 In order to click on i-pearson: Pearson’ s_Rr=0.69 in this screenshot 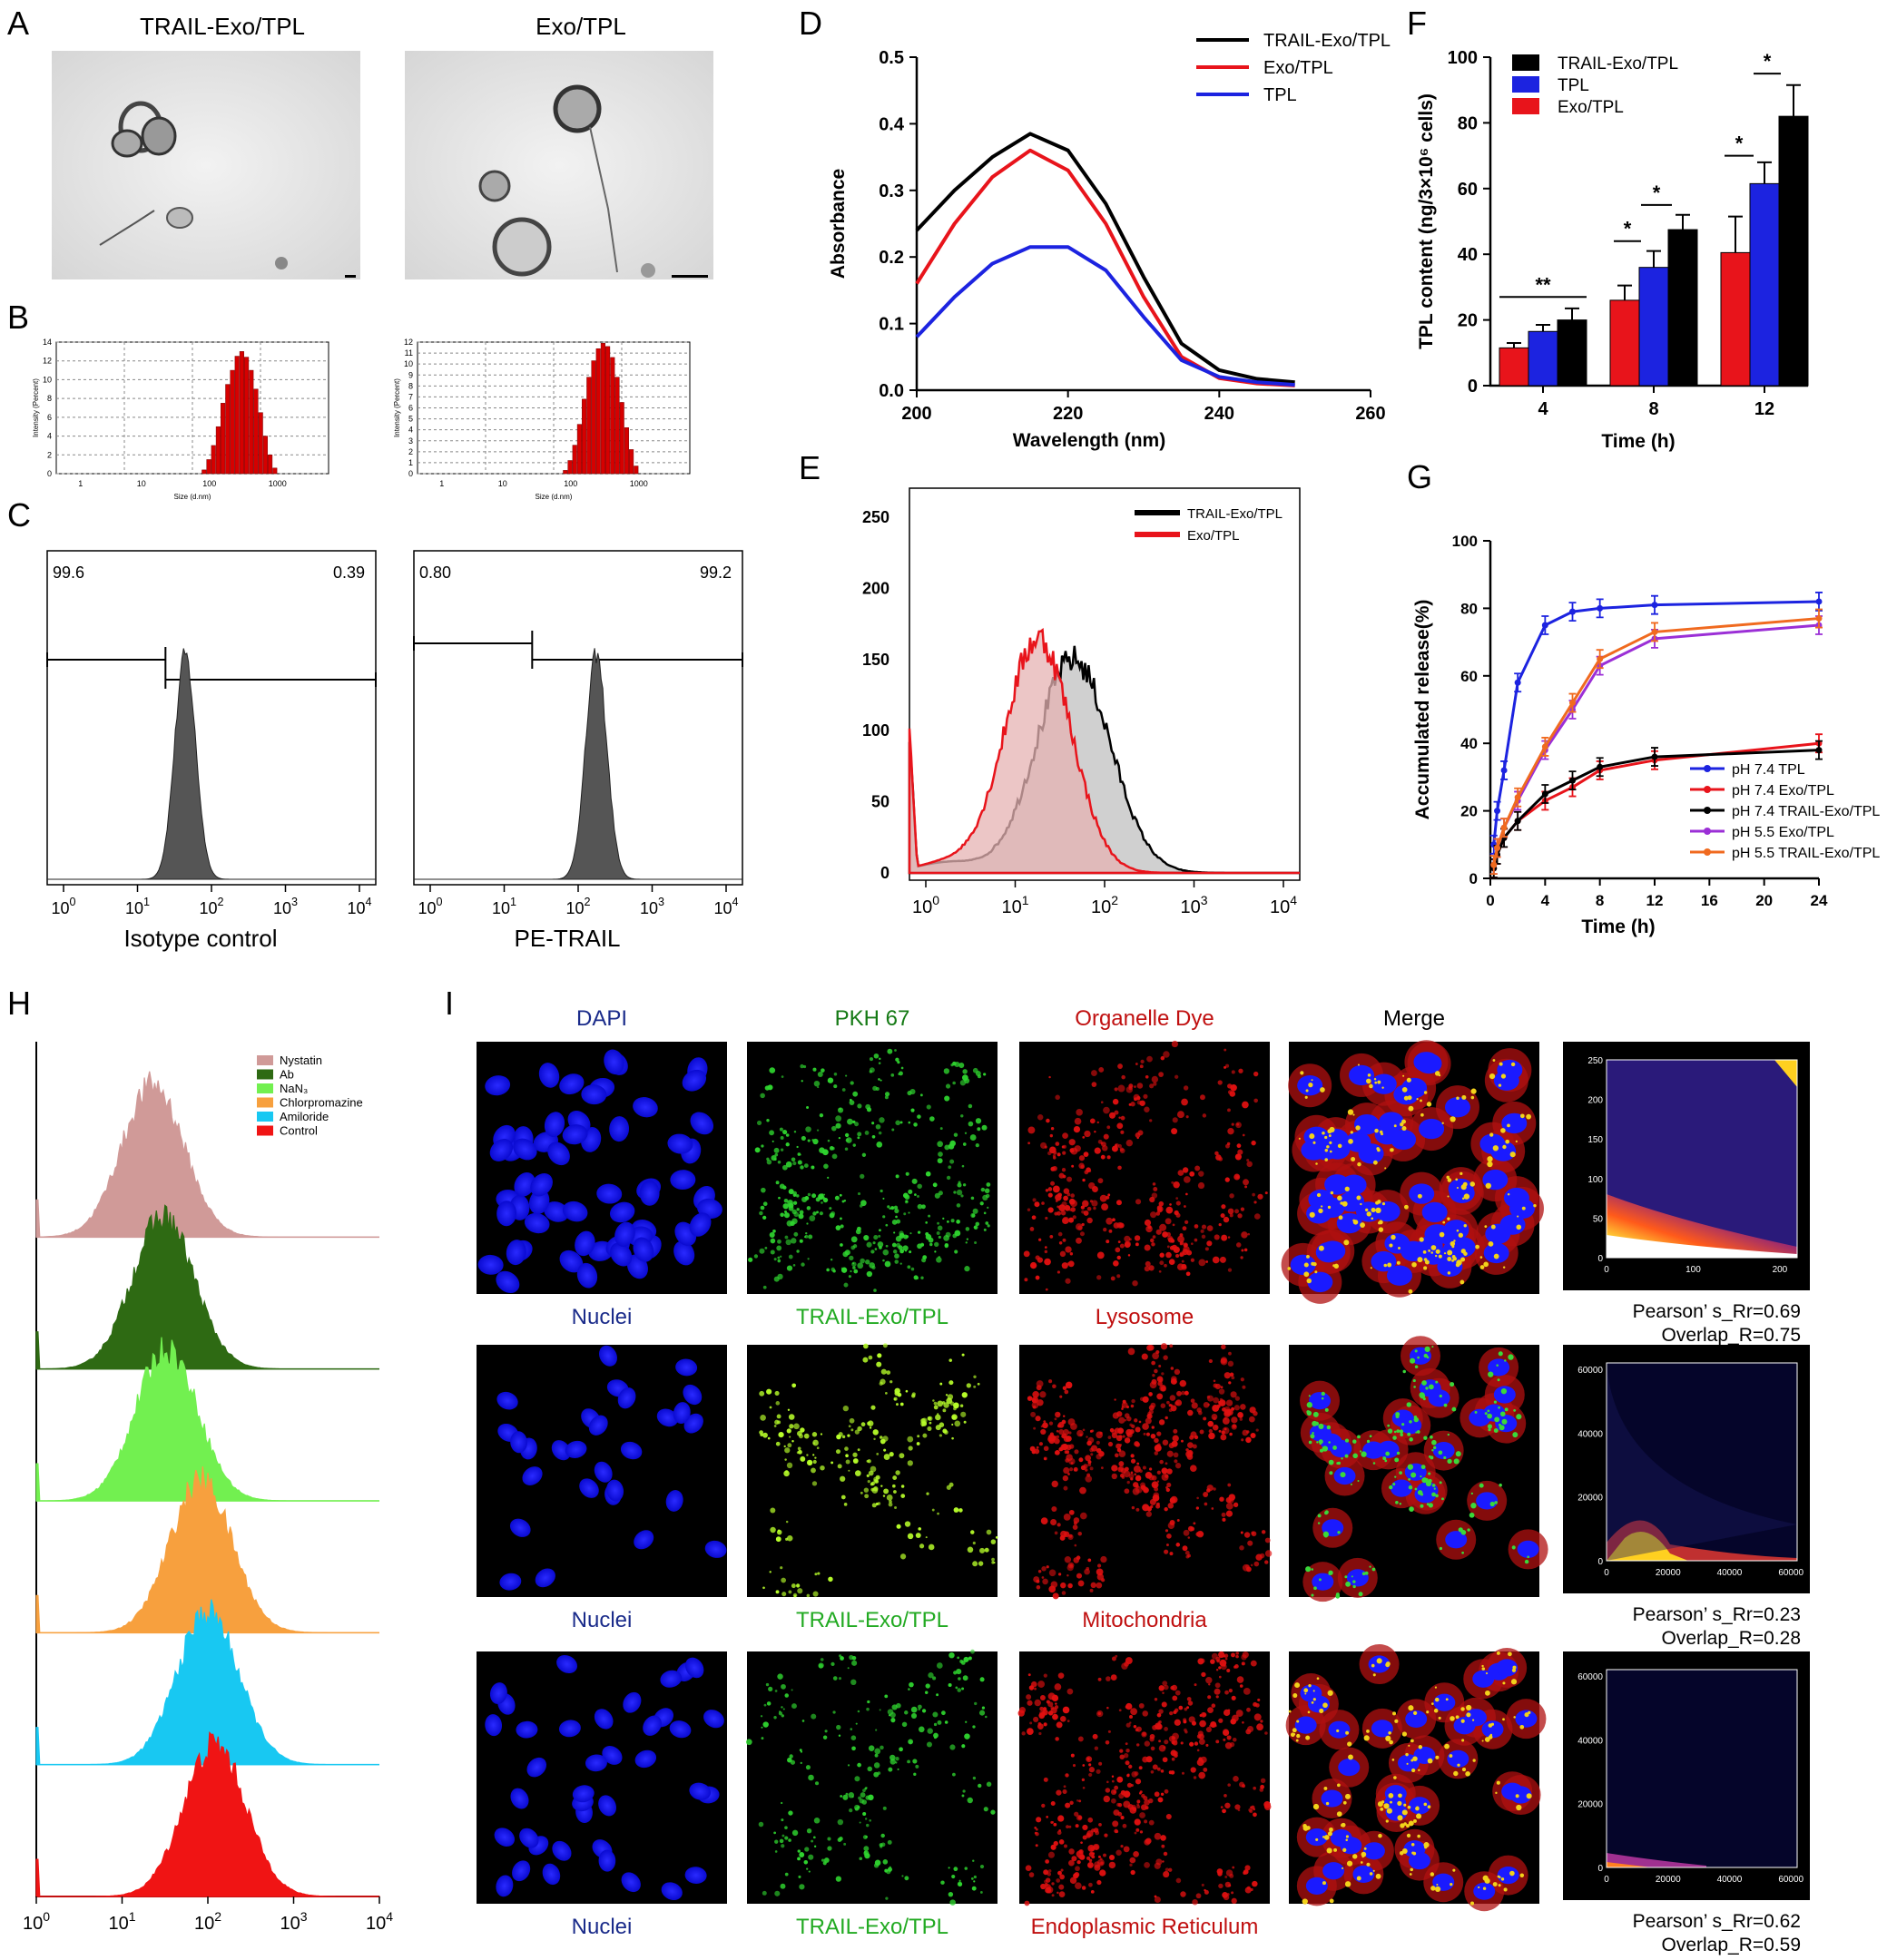, I will do `click(1717, 1311)`.